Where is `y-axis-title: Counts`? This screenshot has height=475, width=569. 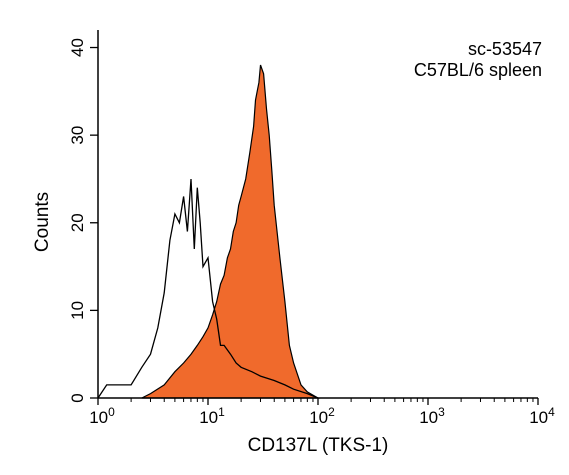 y-axis-title: Counts is located at coordinates (42, 222).